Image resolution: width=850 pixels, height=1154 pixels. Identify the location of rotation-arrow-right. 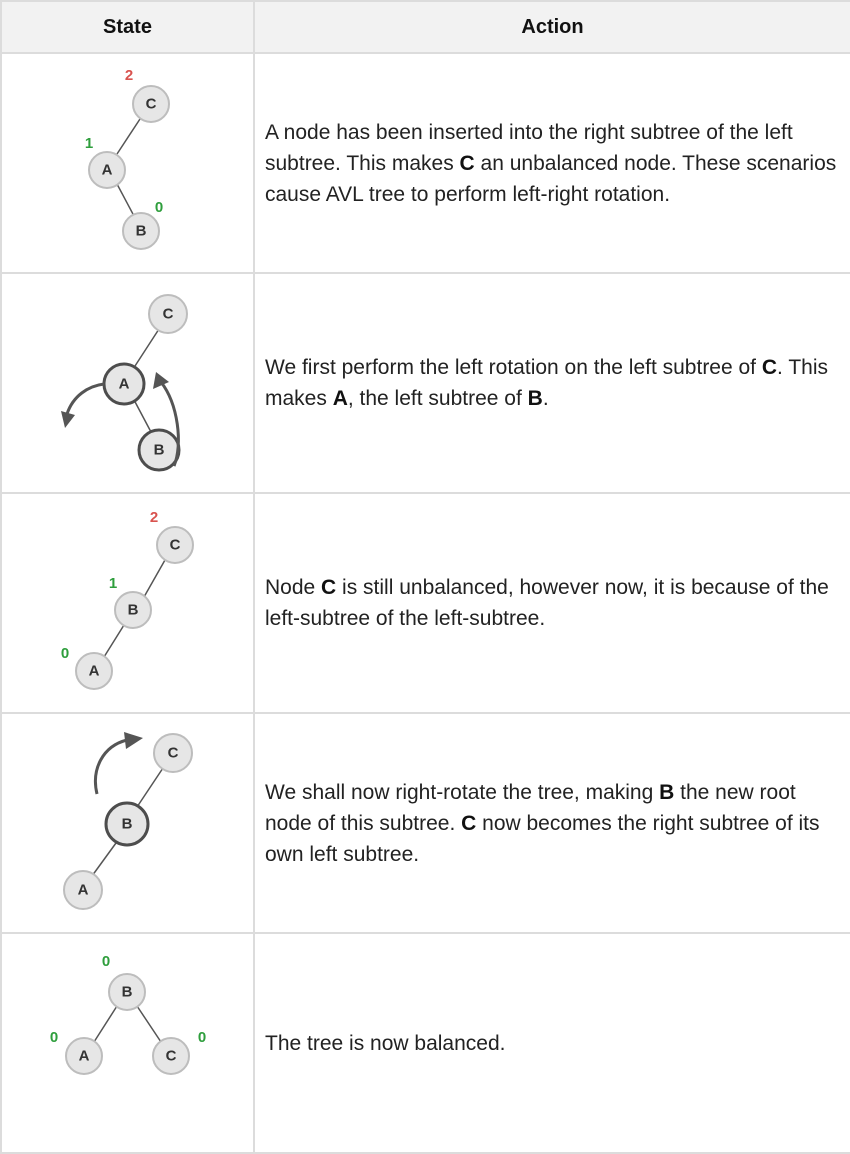
(111, 766).